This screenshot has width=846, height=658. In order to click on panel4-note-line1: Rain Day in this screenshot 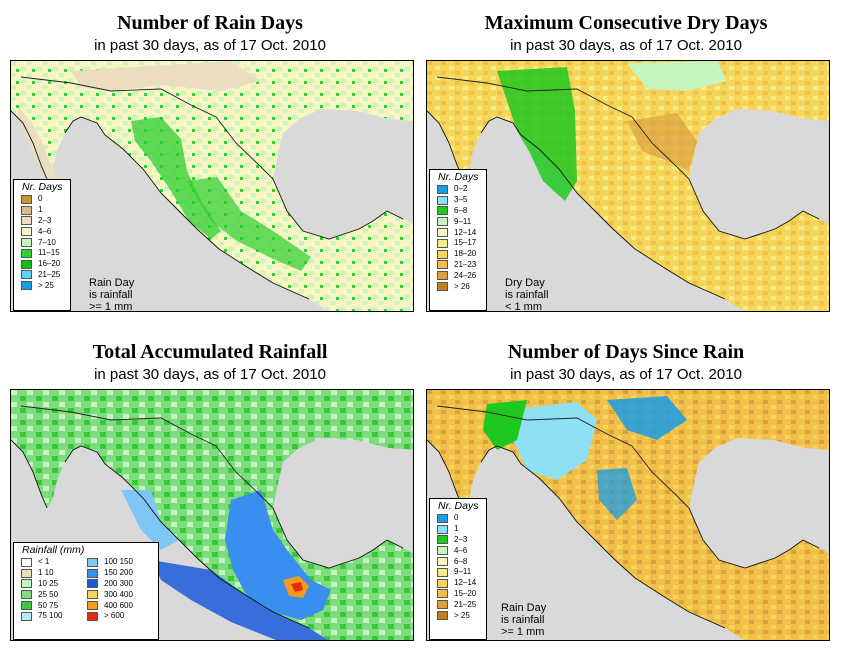, I will do `click(524, 608)`.